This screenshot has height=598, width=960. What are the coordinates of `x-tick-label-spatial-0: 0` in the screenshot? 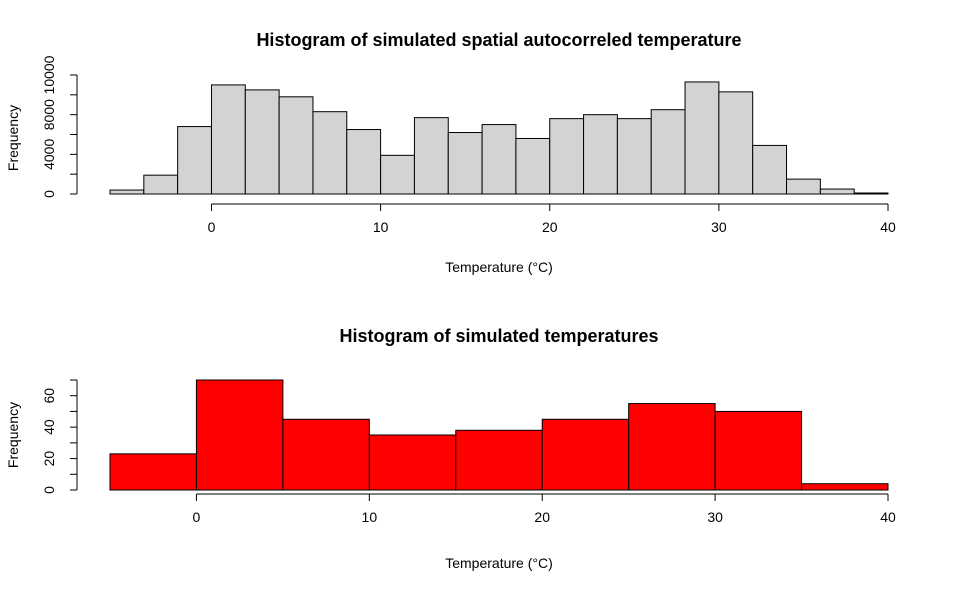 It's located at (212, 227).